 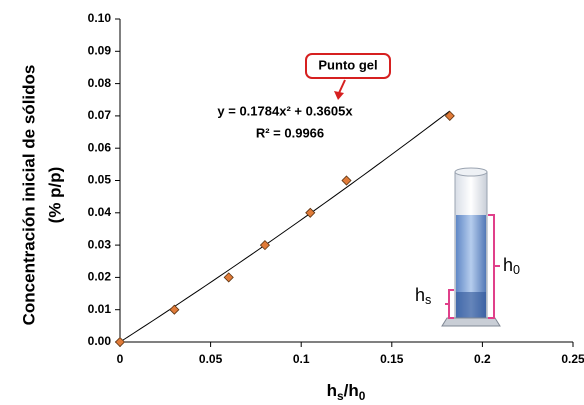 What do you see at coordinates (471, 322) in the screenshot?
I see `cylinder-base` at bounding box center [471, 322].